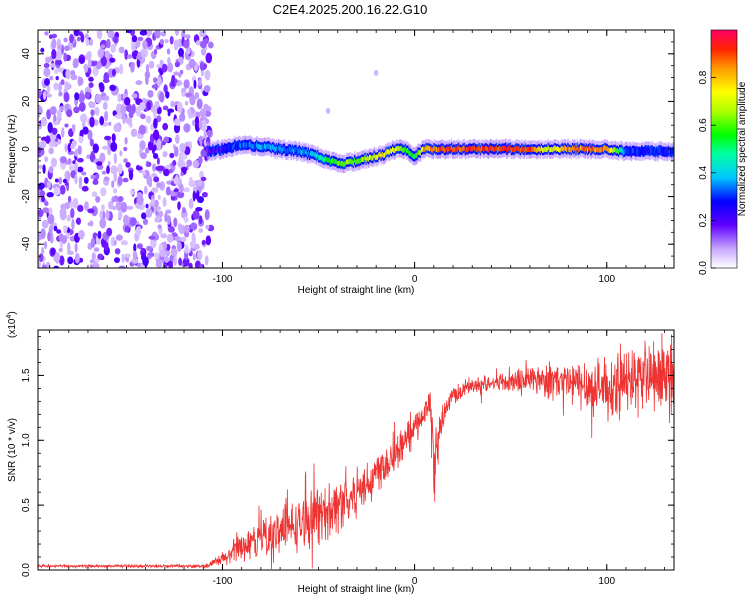 The image size is (750, 600). Describe the element at coordinates (222, 581) in the screenshot. I see `x-tick-label: -100` at that location.